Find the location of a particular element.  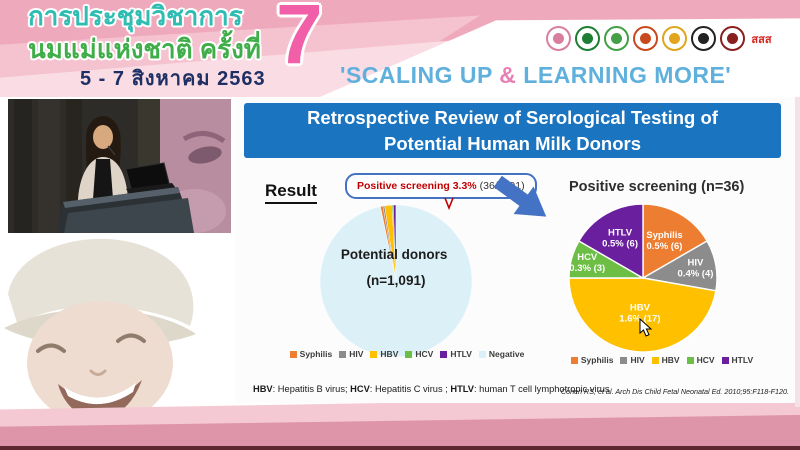

podium is located at coordinates (125, 210).